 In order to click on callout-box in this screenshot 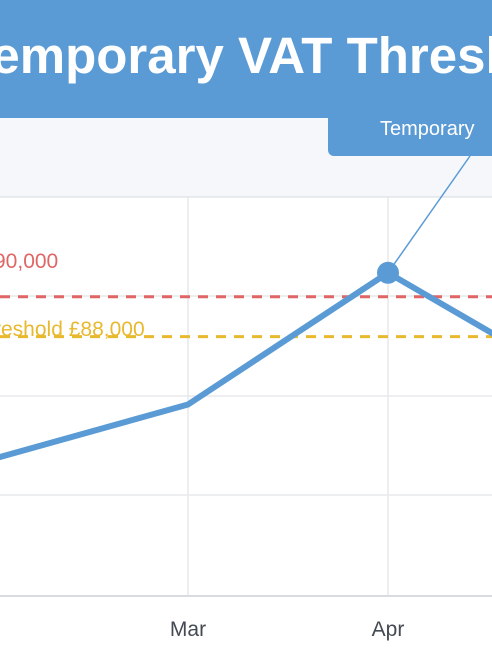, I will do `click(410, 130)`.